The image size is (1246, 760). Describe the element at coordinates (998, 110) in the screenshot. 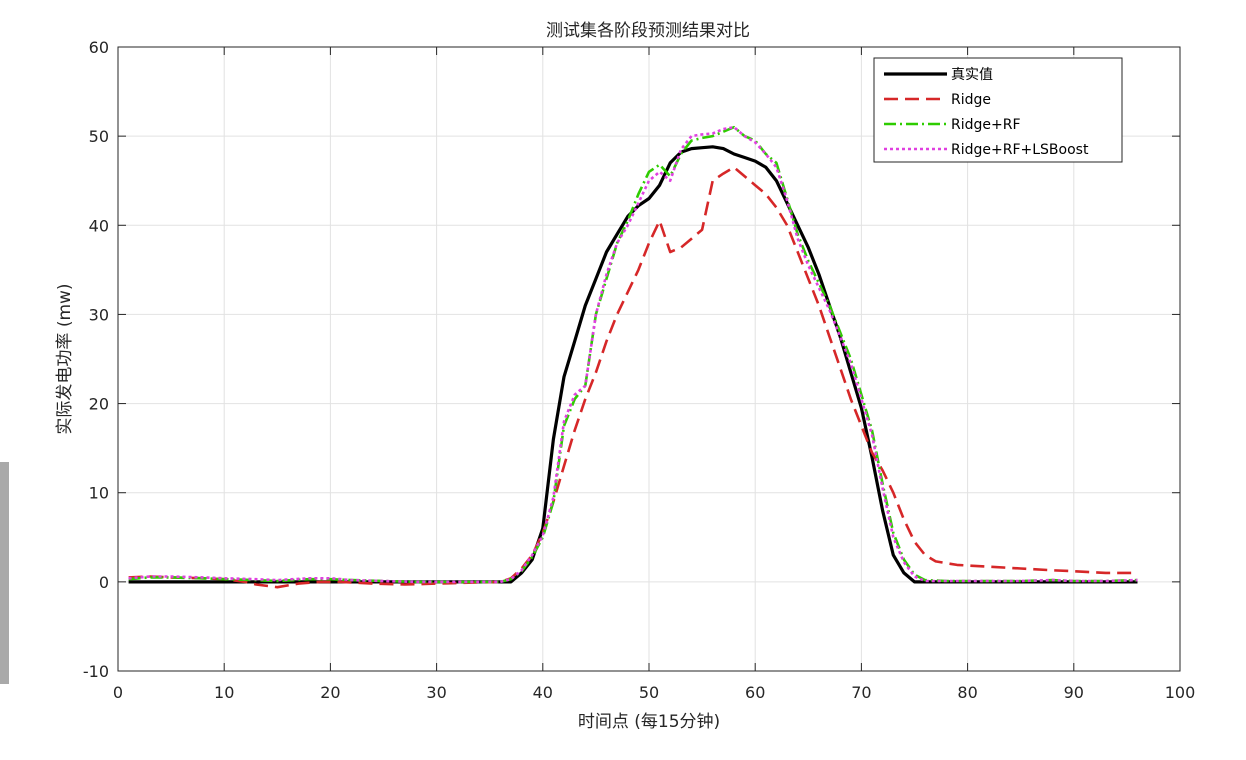

I see `legend: 真实值 Ridge Ridge+RF Ridge+RF+LSBoost` at that location.